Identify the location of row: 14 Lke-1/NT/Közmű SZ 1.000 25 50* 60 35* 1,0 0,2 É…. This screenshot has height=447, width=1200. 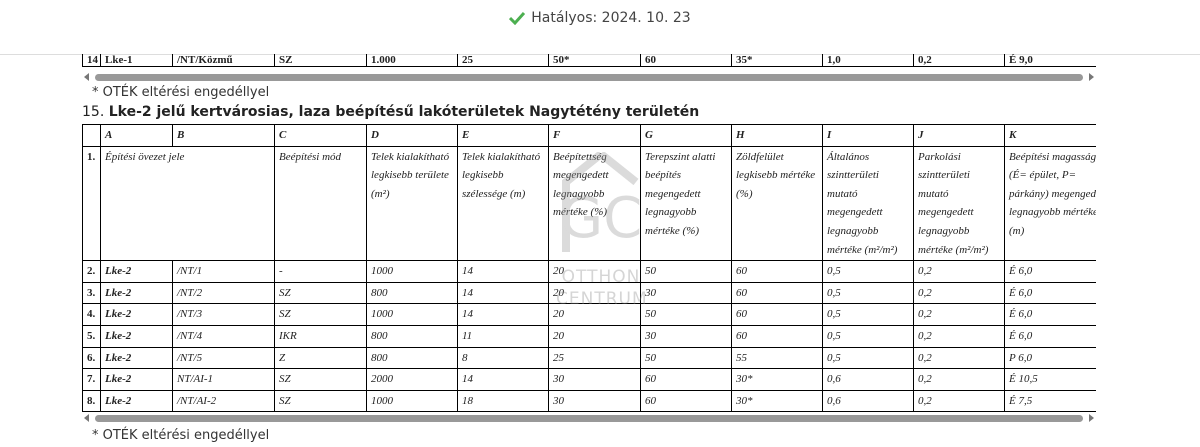
(589, 60).